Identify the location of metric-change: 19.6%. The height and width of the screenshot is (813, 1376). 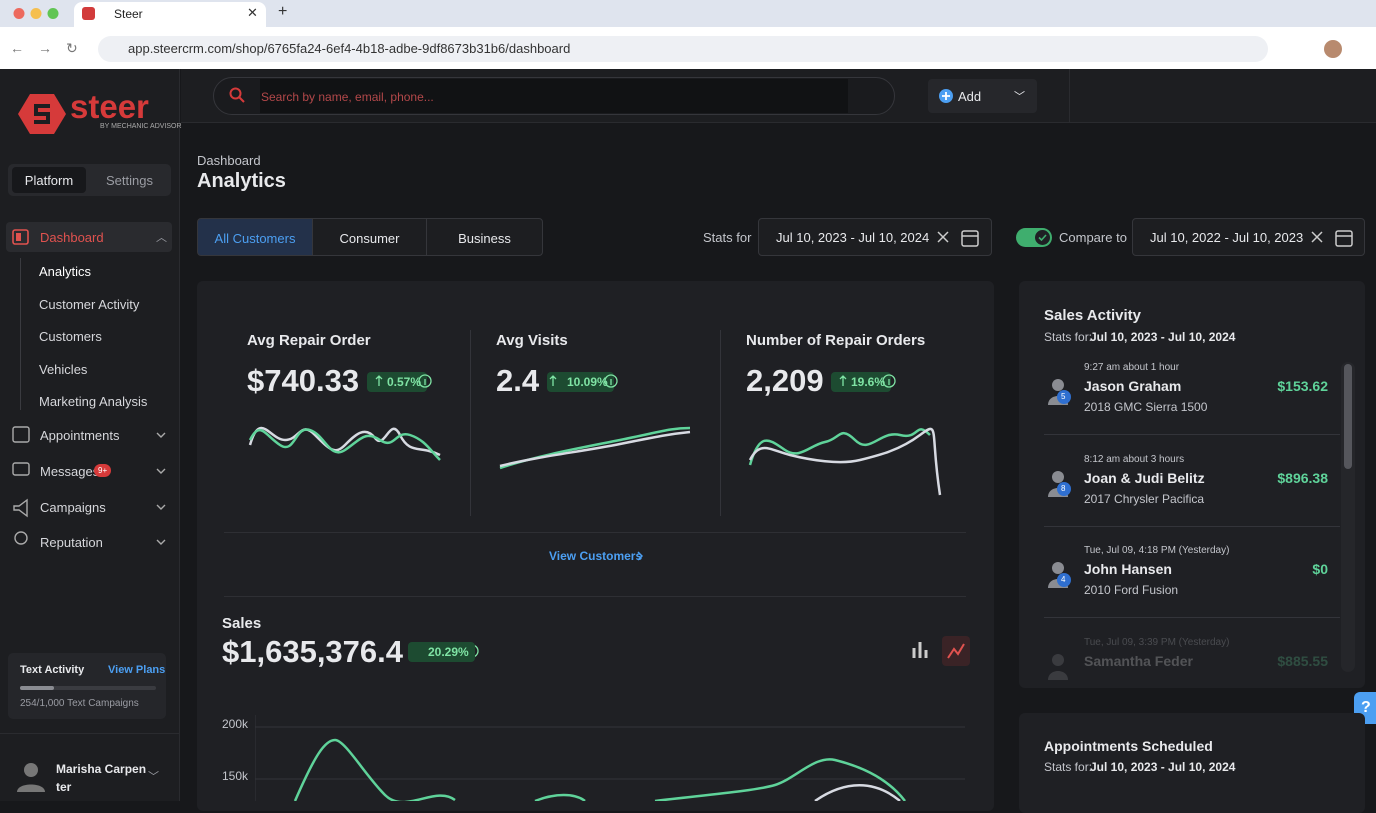
(861, 382).